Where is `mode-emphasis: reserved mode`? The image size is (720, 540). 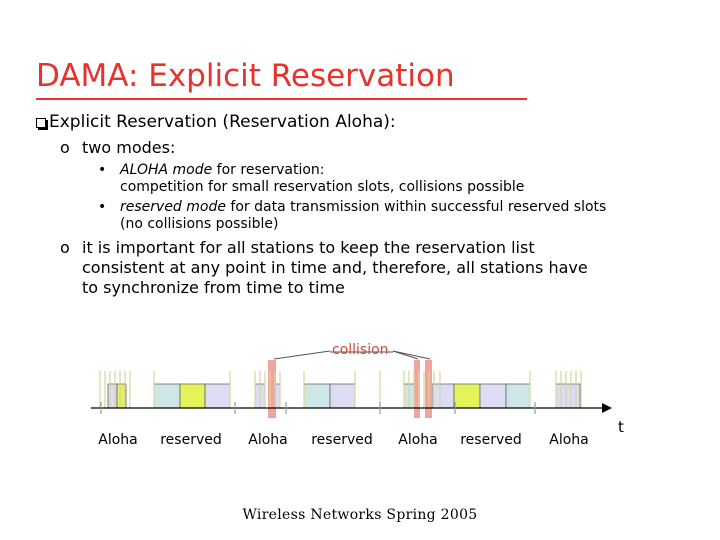
mode-emphasis: reserved mode is located at coordinates (173, 207).